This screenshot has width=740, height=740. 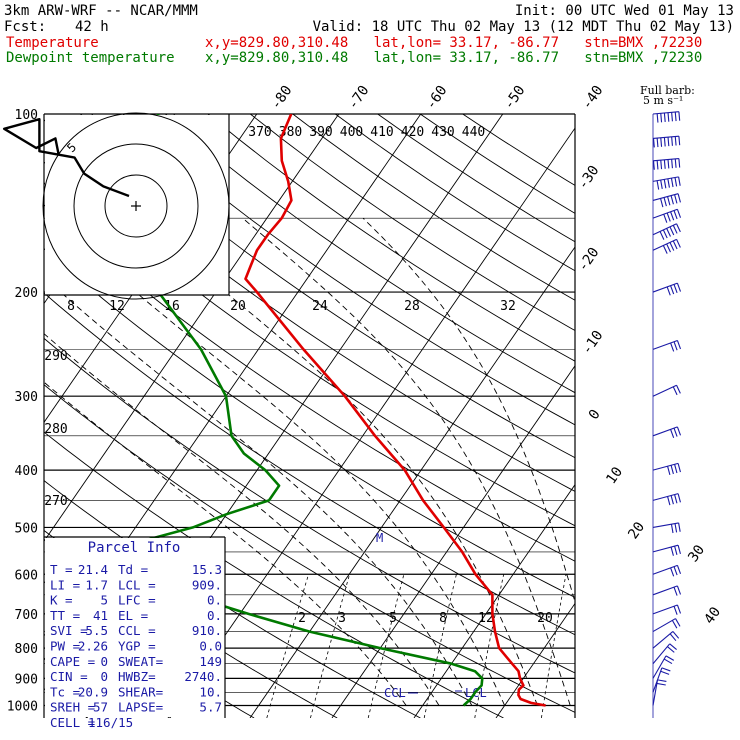 I want to click on mixing-ratio-label: 12, so click(x=486, y=618).